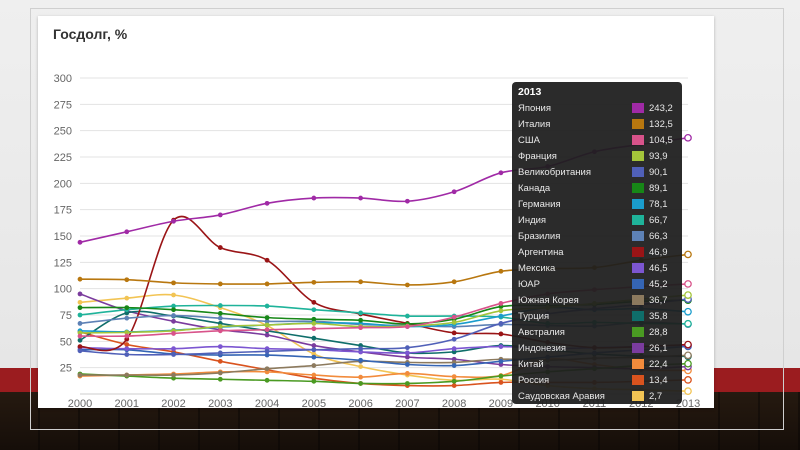  I want to click on y-tick-label: 250, so click(63, 132).